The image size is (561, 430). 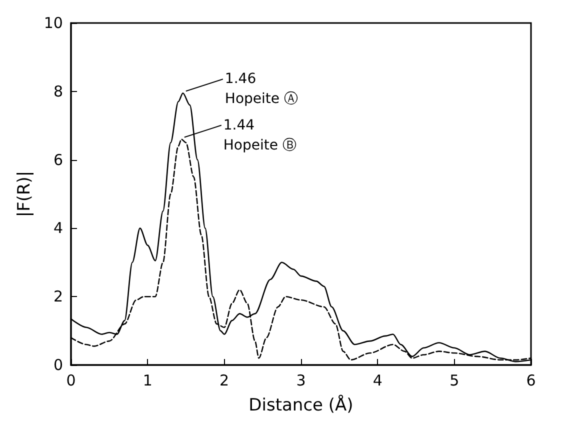 I want to click on x-tick-label: 1, so click(x=147, y=381).